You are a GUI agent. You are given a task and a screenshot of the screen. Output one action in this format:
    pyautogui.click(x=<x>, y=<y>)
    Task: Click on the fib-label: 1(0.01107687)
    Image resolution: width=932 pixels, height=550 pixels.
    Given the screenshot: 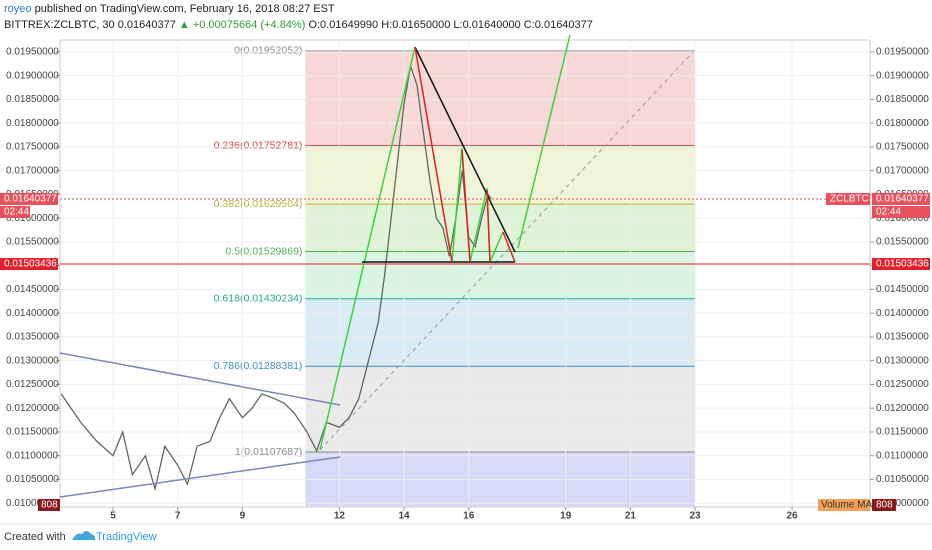 What is the action you would take?
    pyautogui.click(x=269, y=452)
    